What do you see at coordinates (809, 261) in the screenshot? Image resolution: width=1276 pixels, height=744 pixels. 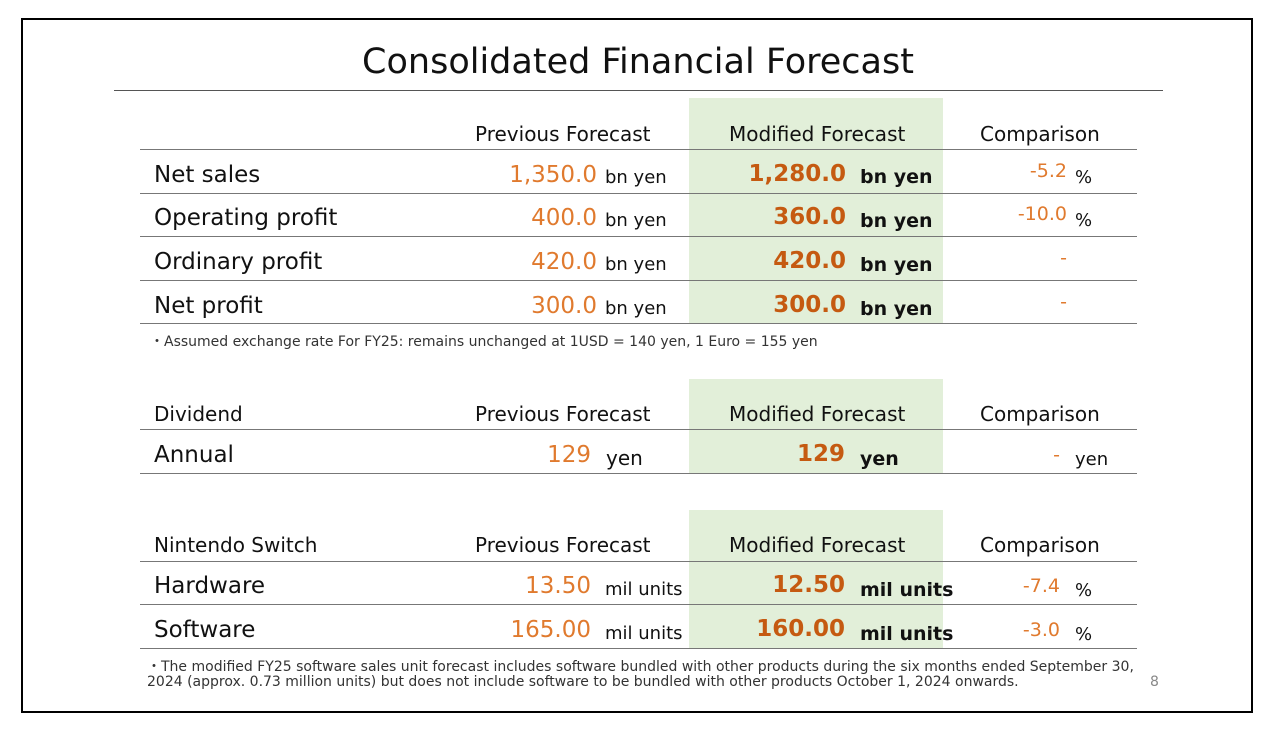 I see `mod-value: 420.0` at bounding box center [809, 261].